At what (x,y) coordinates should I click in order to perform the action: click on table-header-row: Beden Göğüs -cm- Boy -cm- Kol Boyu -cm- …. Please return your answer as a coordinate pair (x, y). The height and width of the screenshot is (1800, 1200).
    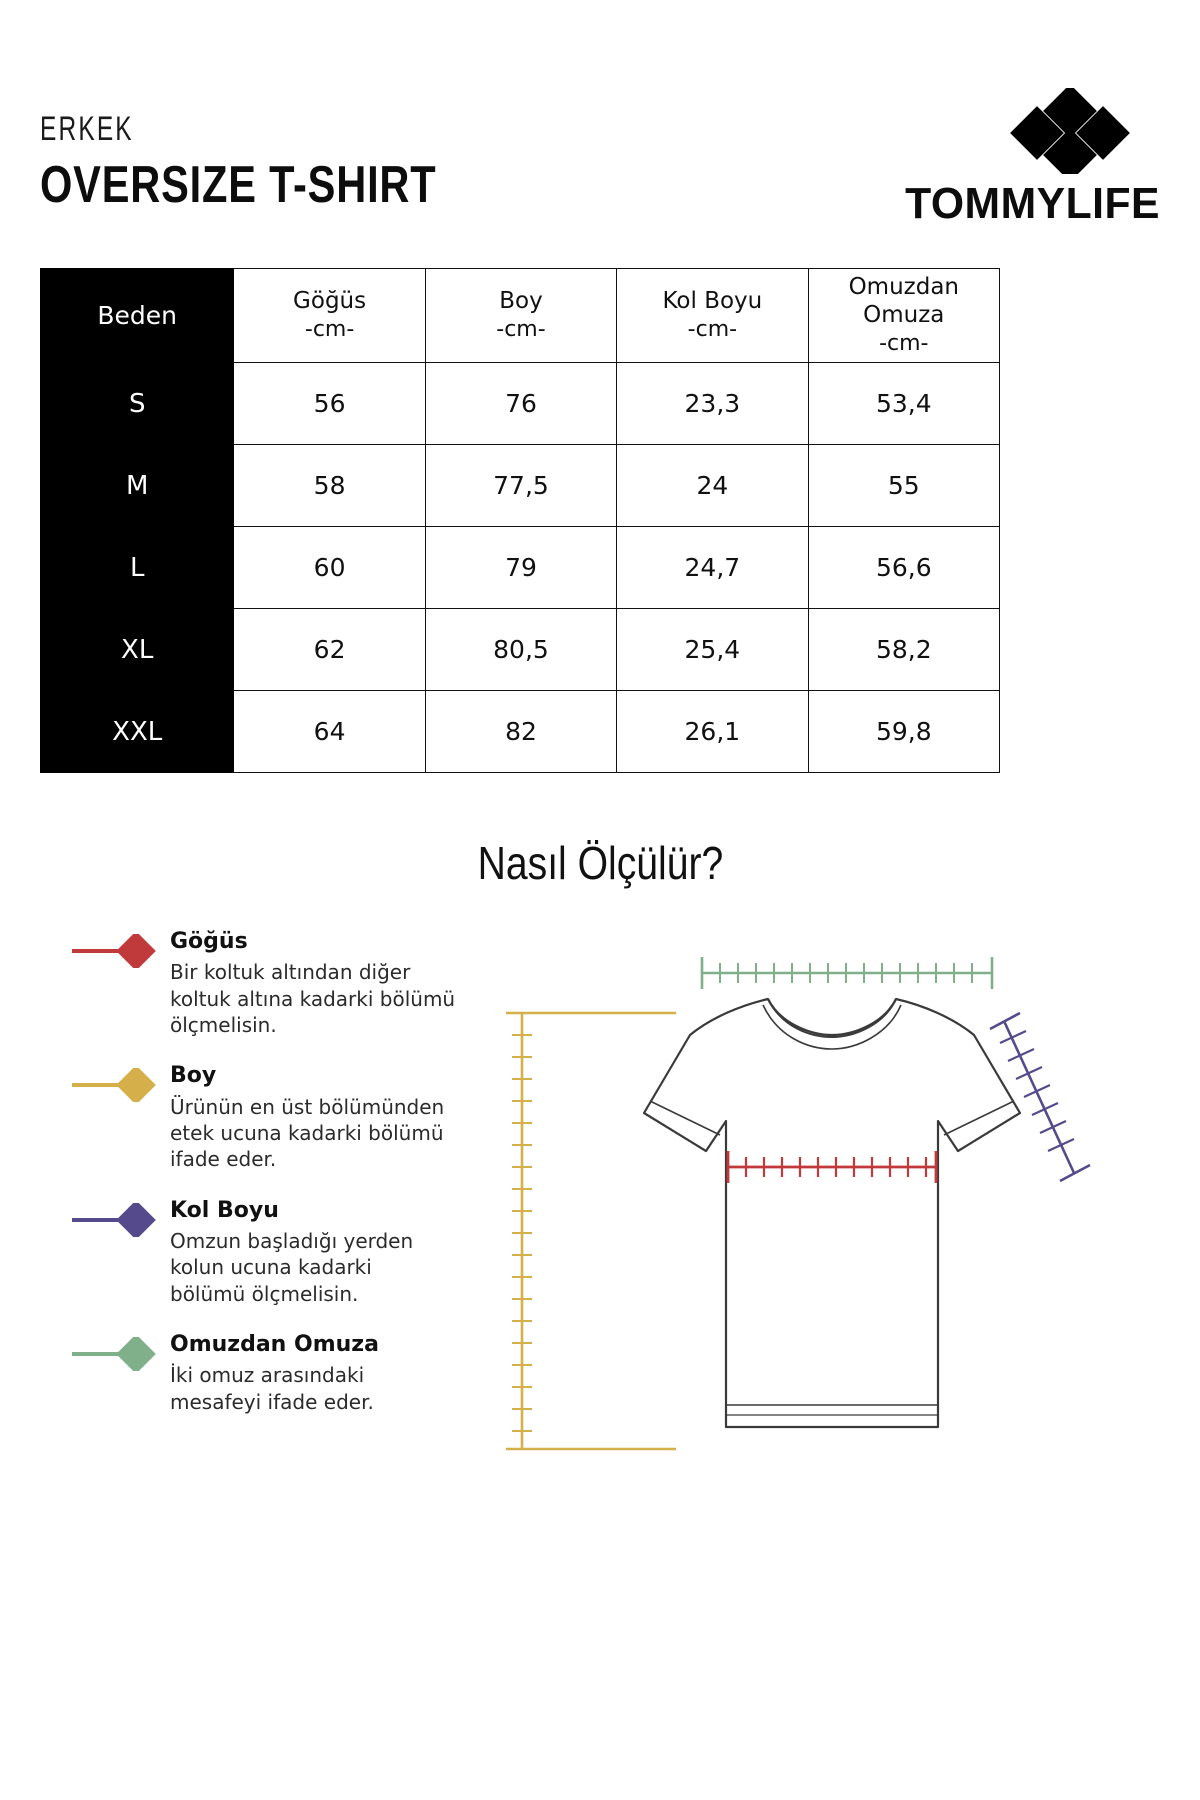
    Looking at the image, I should click on (520, 315).